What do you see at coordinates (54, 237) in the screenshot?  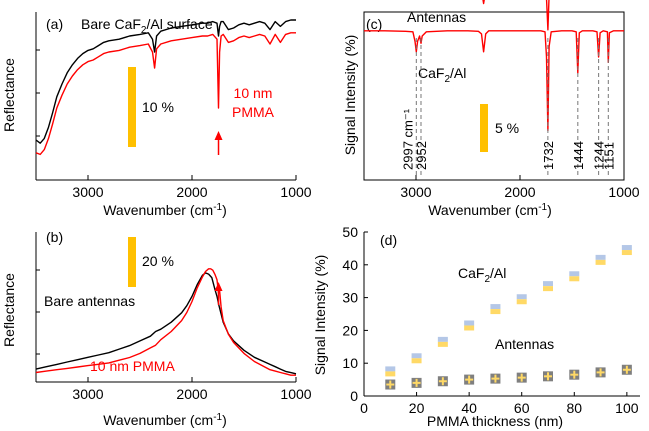 I see `panel-b-tag: (b)` at bounding box center [54, 237].